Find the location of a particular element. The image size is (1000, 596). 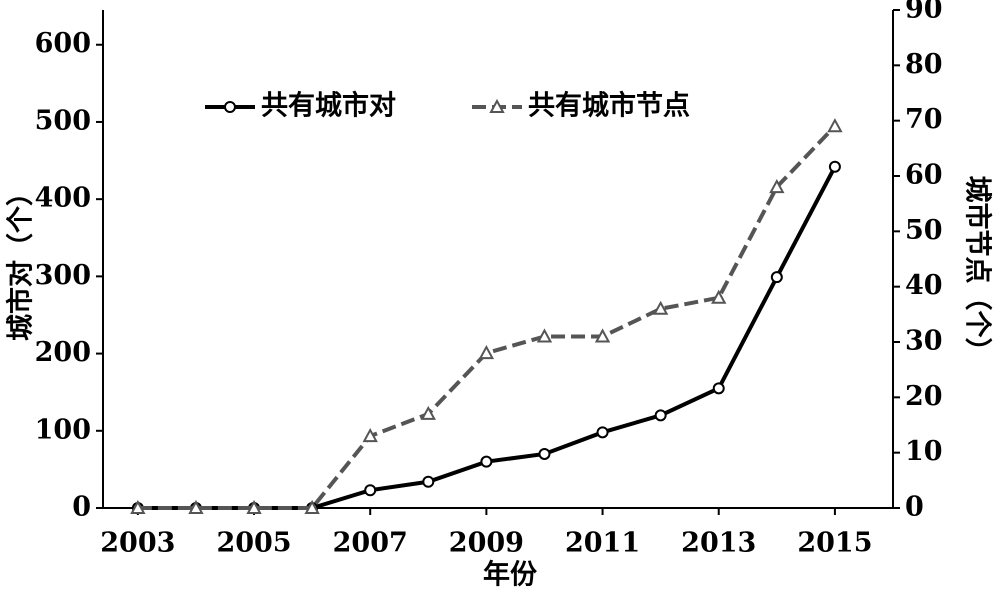

y2-tick-label: 0 is located at coordinates (914, 507).